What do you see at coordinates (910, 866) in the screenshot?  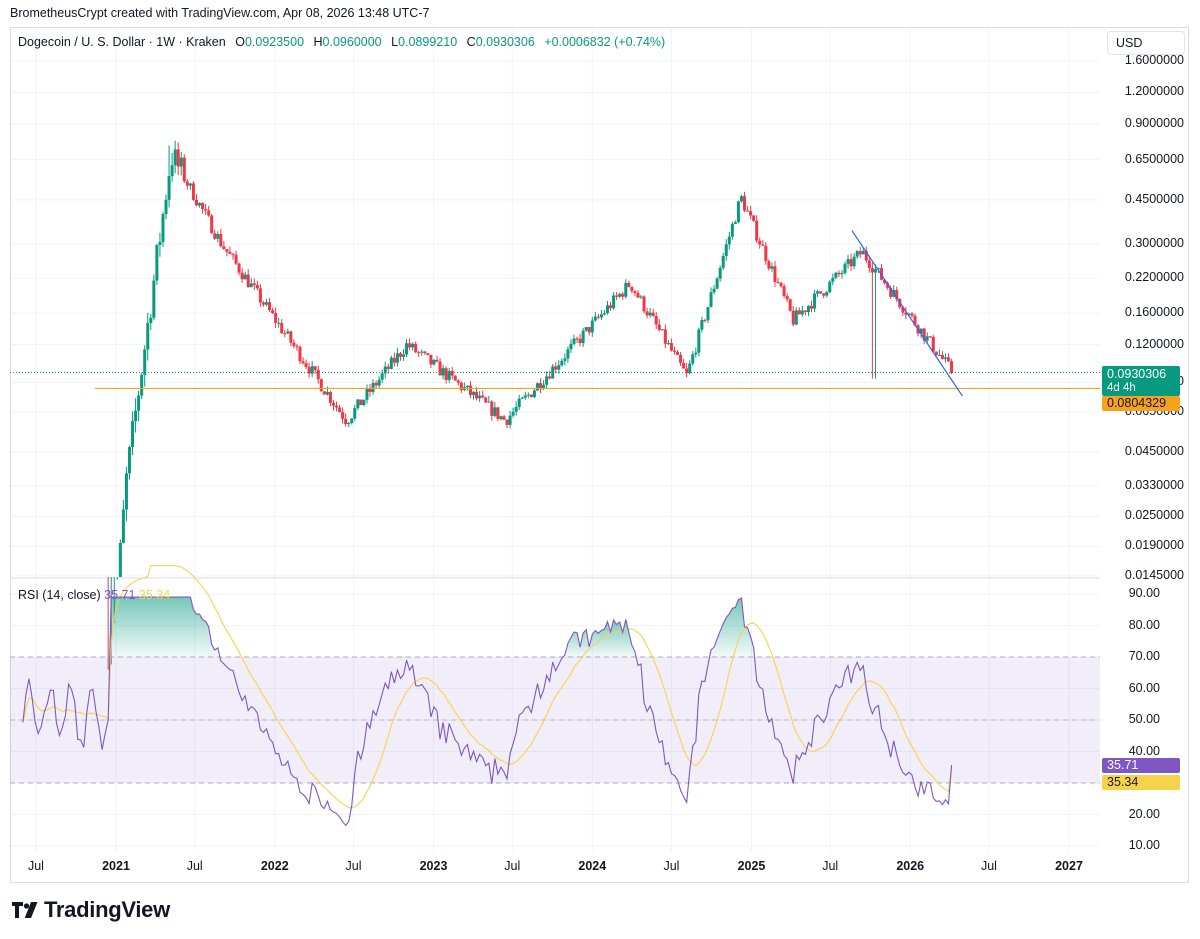 I see `time-tick-label: 2026` at bounding box center [910, 866].